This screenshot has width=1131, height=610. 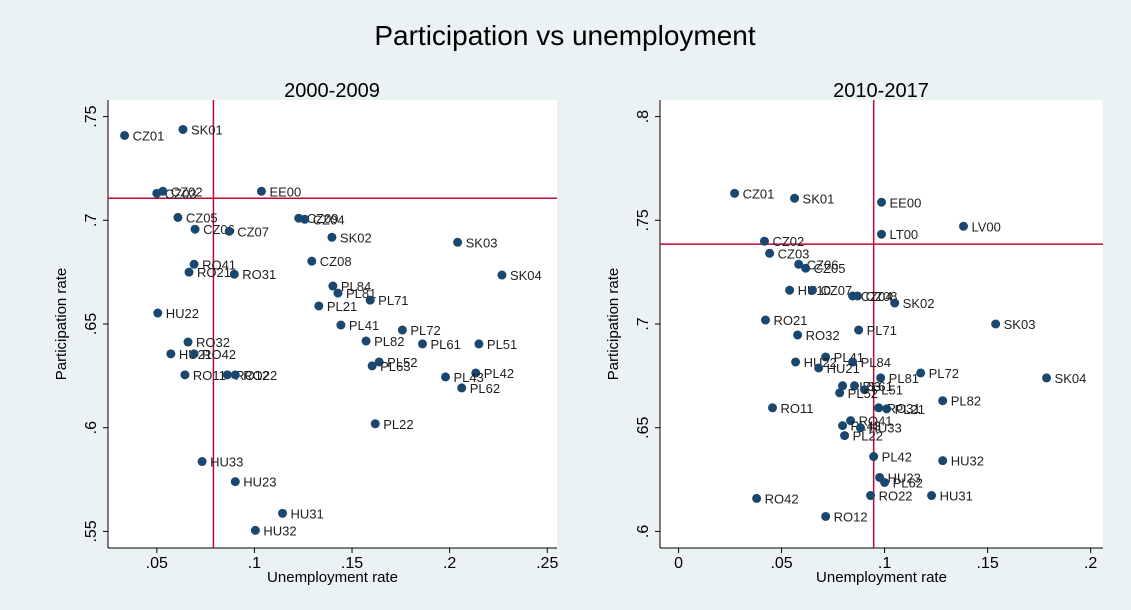 I want to click on point-label: CZ09, so click(x=323, y=218).